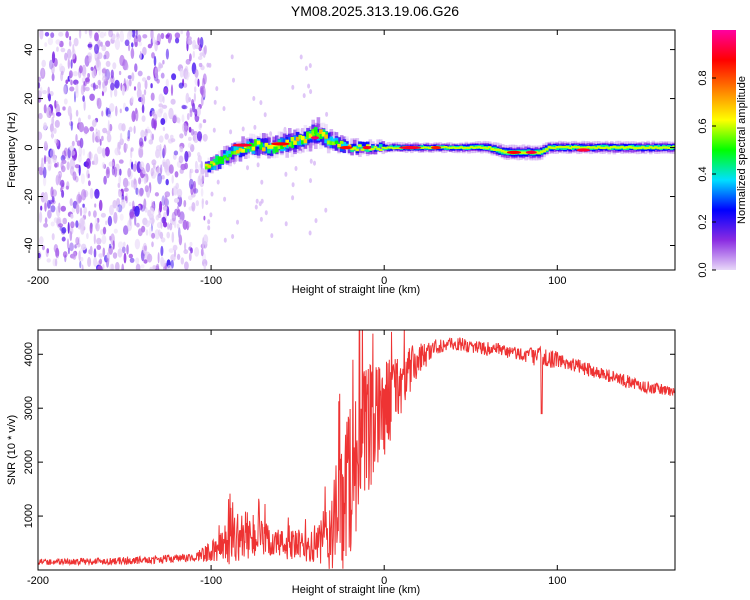 This screenshot has width=750, height=600. Describe the element at coordinates (384, 581) in the screenshot. I see `x-tick-label: 0` at that location.